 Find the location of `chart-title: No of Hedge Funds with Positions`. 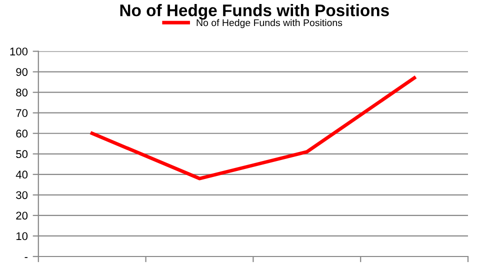

chart-title: No of Hedge Funds with Positions is located at coordinates (254, 12).